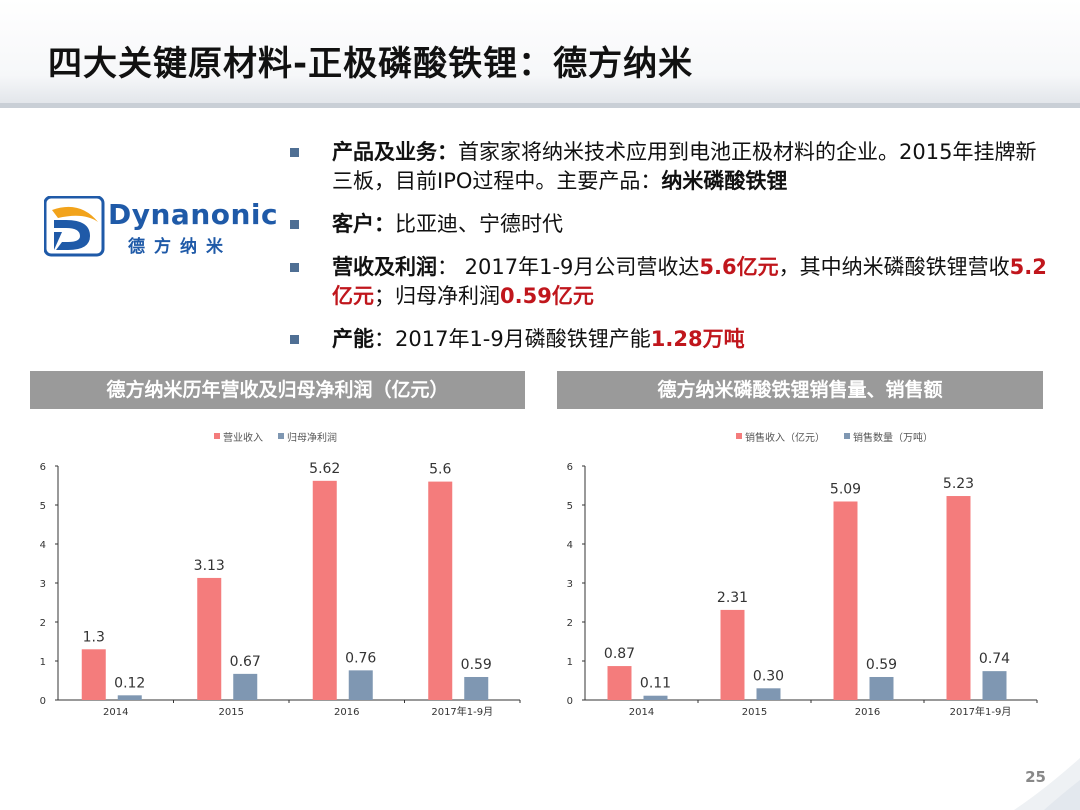 The width and height of the screenshot is (1080, 810). I want to click on bullet-segment: 5.2亿元, so click(689, 281).